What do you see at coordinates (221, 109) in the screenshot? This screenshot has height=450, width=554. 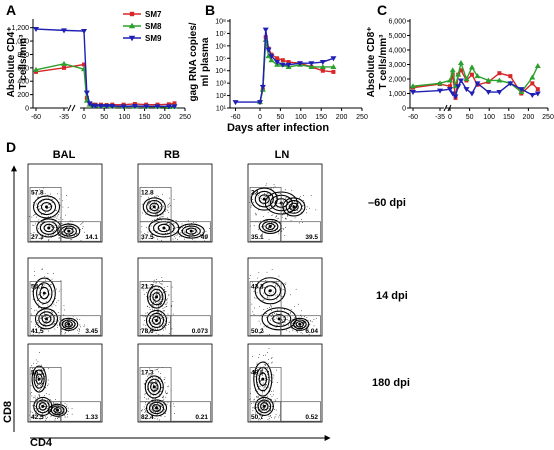 I see `y-tick-label: 10¹` at bounding box center [221, 109].